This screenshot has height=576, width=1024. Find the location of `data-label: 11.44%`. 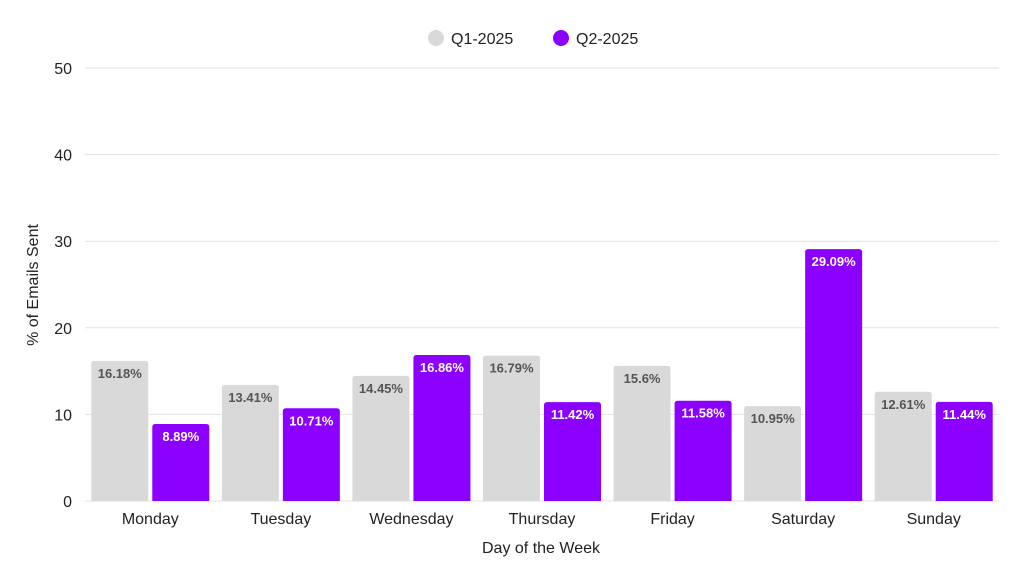

data-label: 11.44% is located at coordinates (965, 414).